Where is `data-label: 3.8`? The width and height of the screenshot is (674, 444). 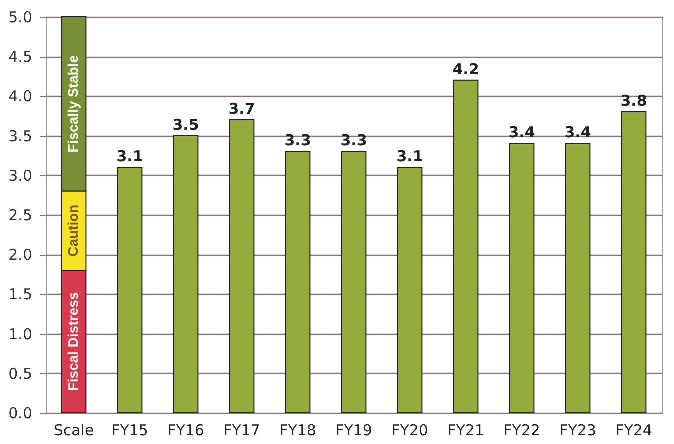 data-label: 3.8 is located at coordinates (634, 101).